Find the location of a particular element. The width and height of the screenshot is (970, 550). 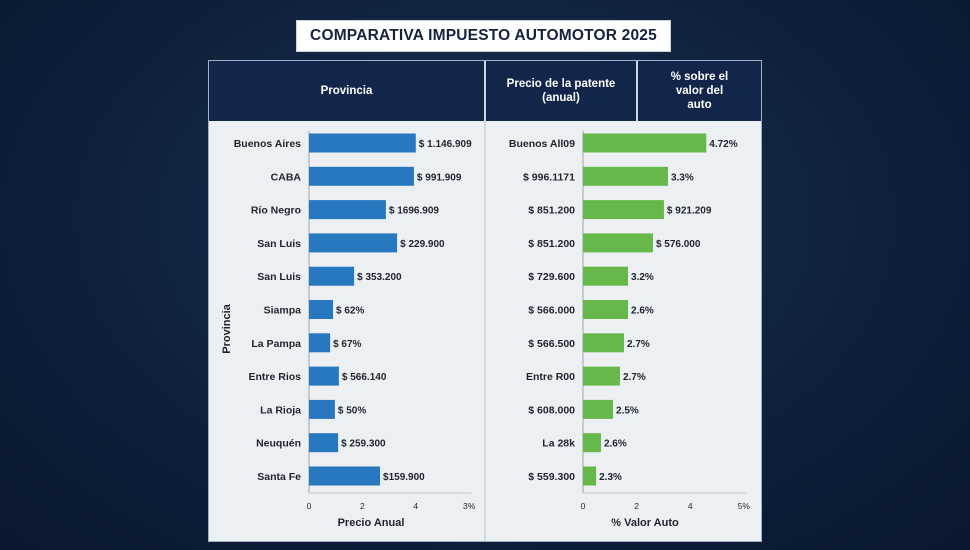

right-x-axis-title: % Valor Auto is located at coordinates (645, 523).